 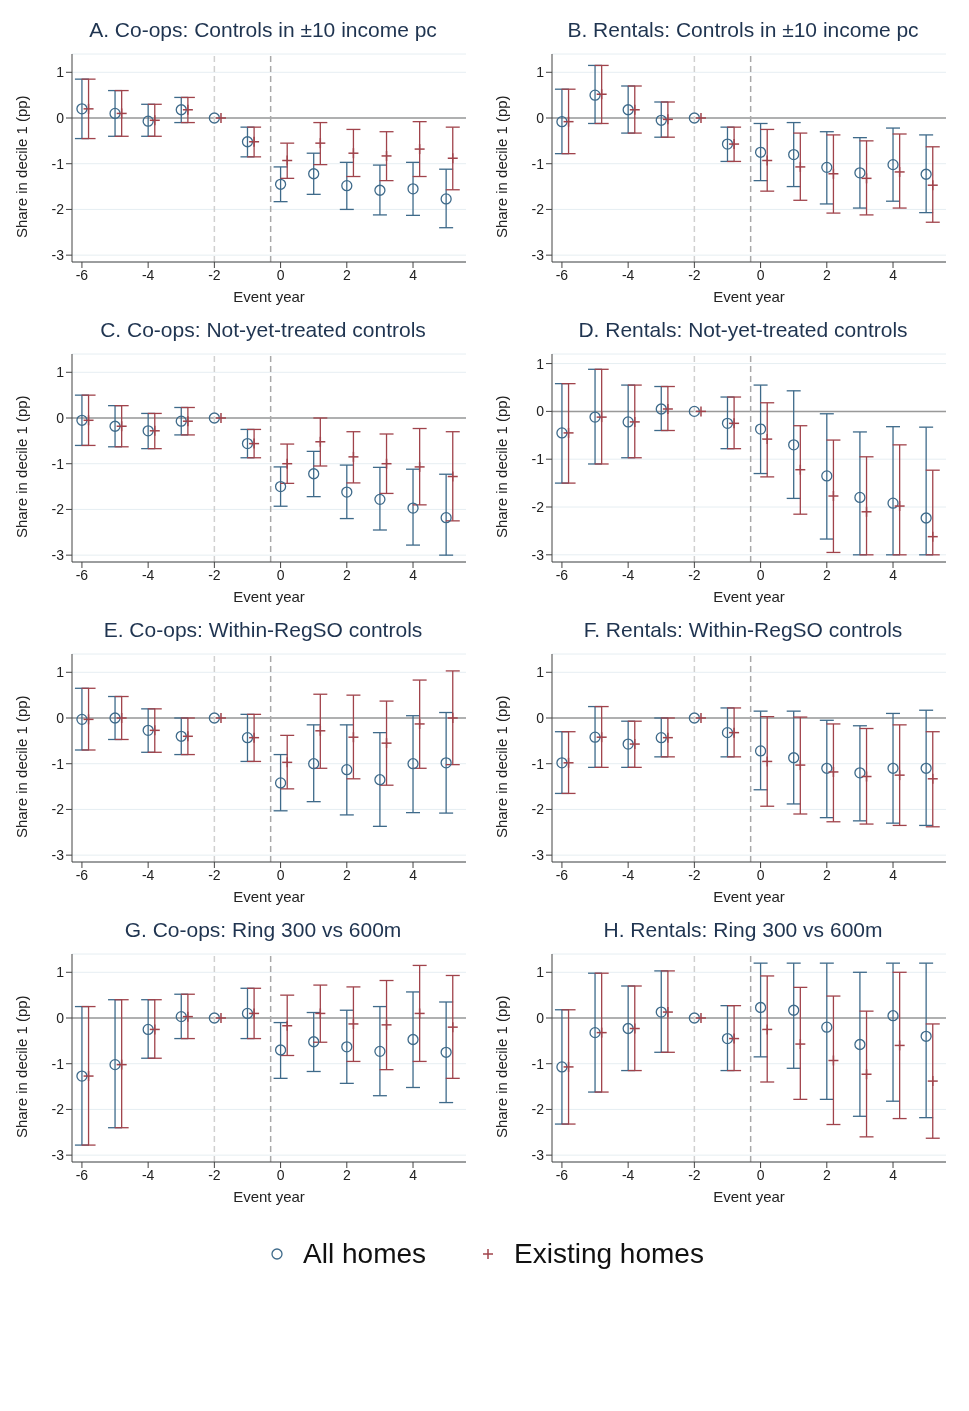 I want to click on chart-title: E. Co-ops: Within-RegSO controls, so click(x=263, y=630).